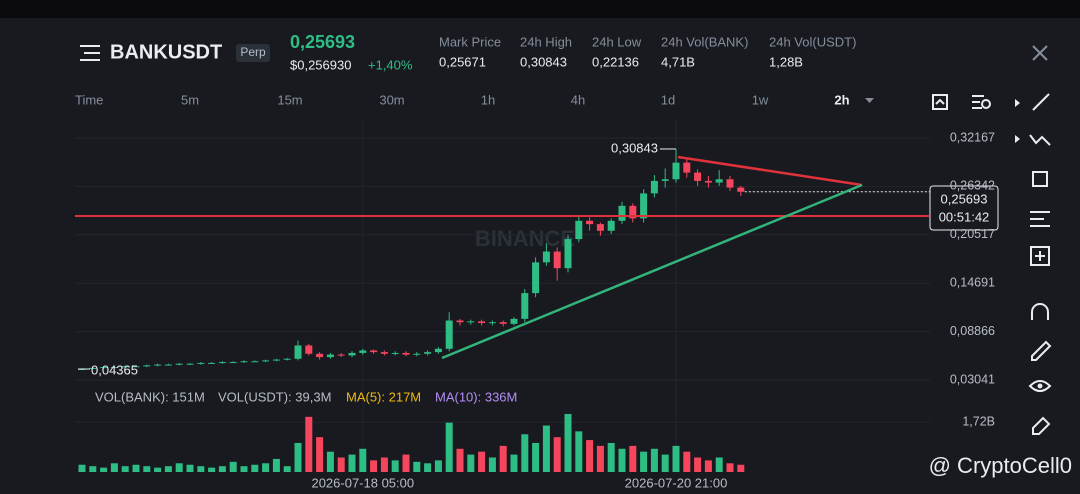 The width and height of the screenshot is (1080, 494). What do you see at coordinates (470, 41) in the screenshot?
I see `stat-label: Mark Price` at bounding box center [470, 41].